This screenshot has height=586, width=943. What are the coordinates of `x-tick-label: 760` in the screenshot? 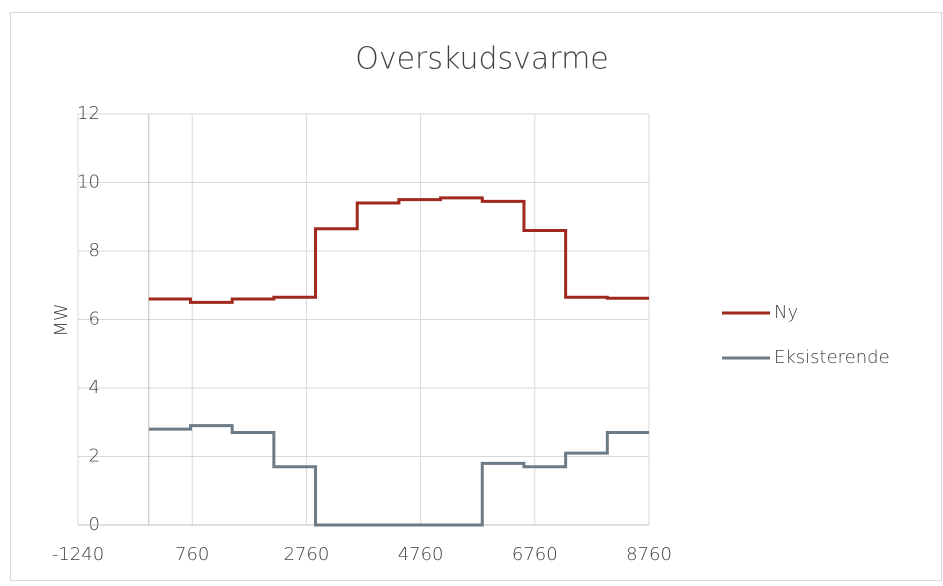 It's located at (192, 554).